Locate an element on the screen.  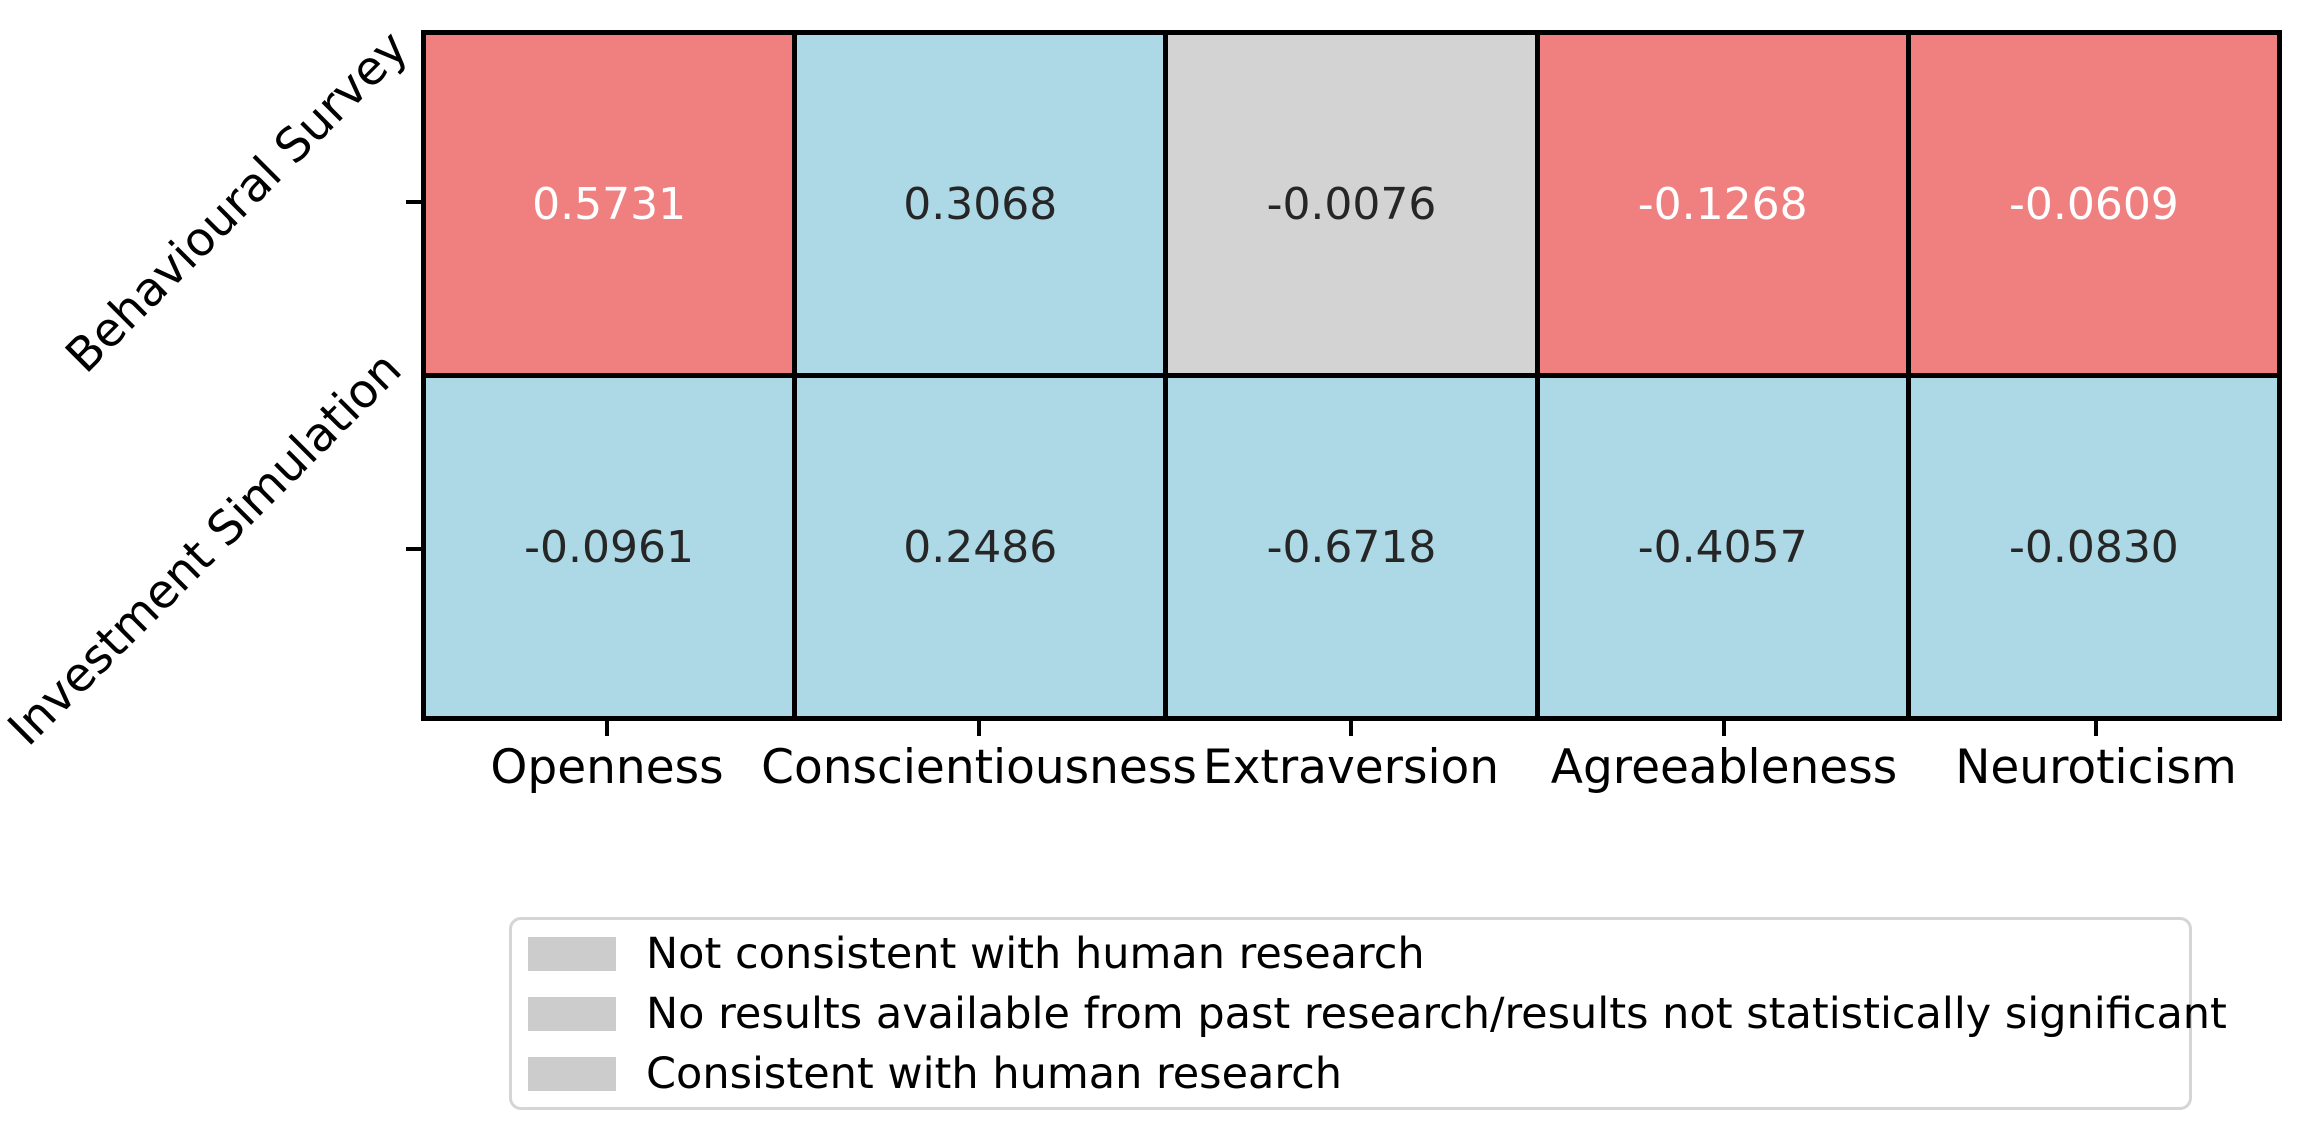
legend-swatch-consistent is located at coordinates (572, 1073).